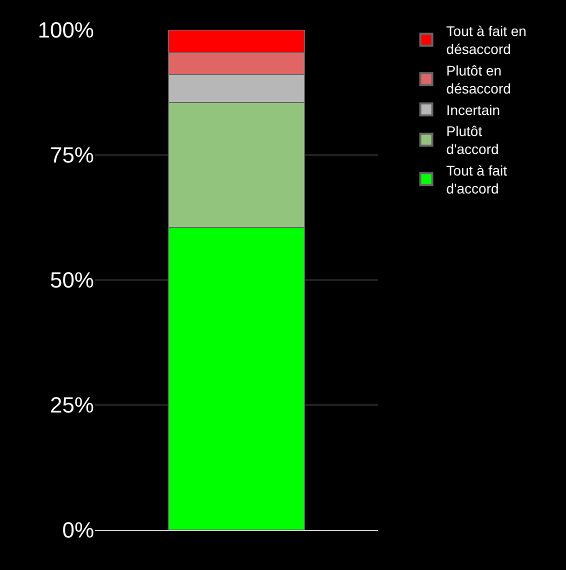 This screenshot has width=566, height=570. I want to click on y-tick-label: 50%, so click(72, 280).